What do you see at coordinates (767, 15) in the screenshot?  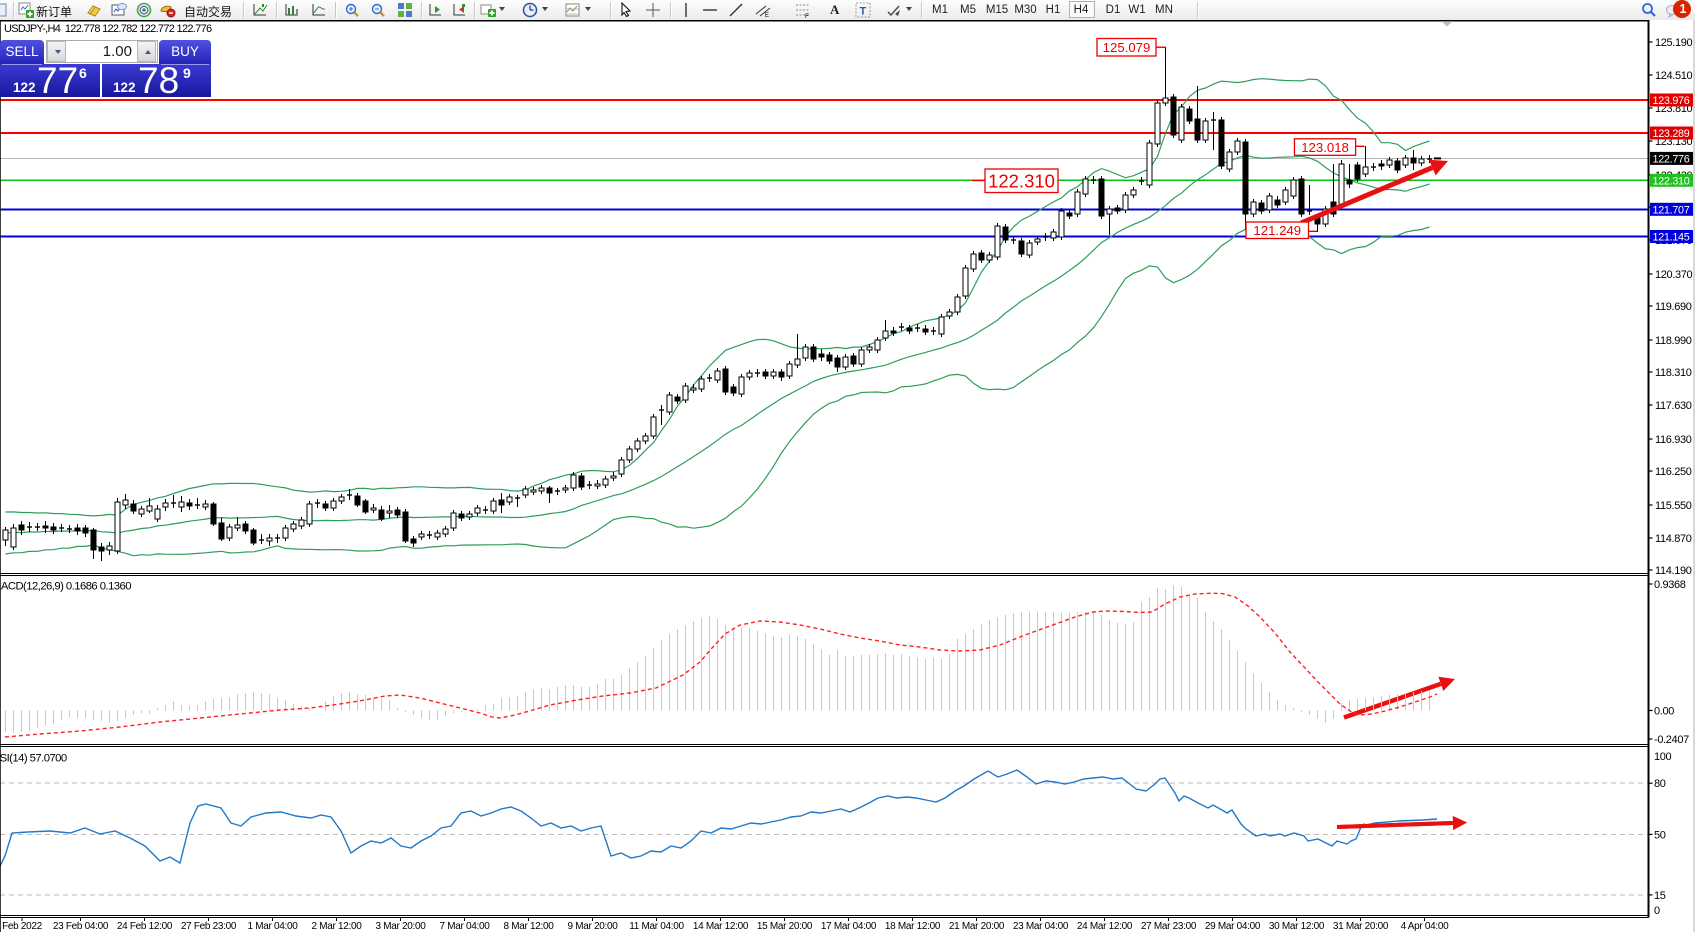 I see `svg-text: E` at bounding box center [767, 15].